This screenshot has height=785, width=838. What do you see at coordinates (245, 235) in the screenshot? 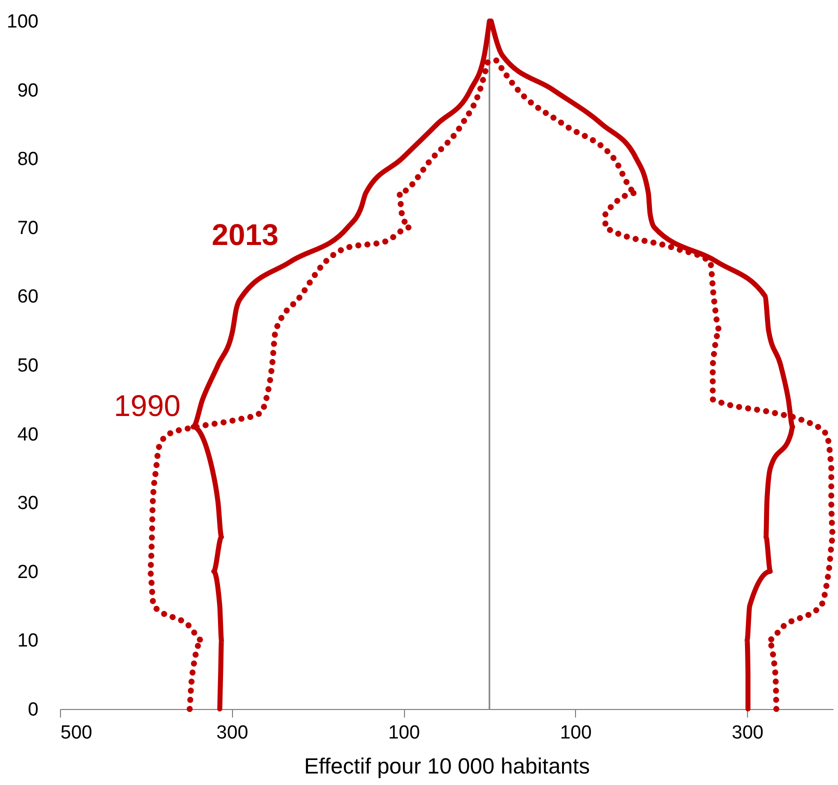
I see `series-label: 2013` at bounding box center [245, 235].